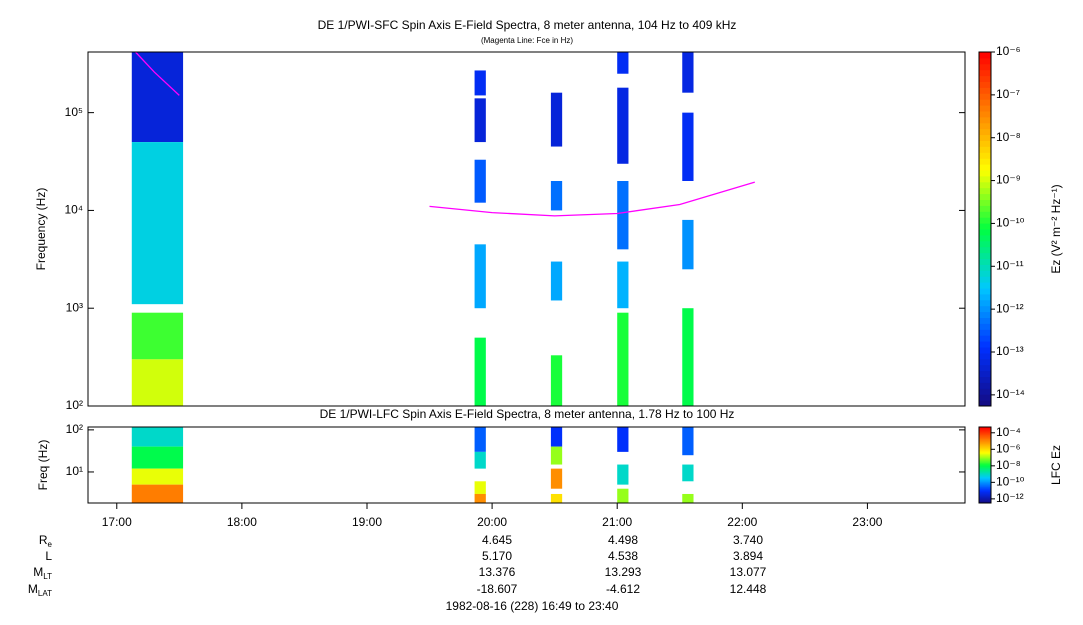 Image resolution: width=1083 pixels, height=625 pixels. Describe the element at coordinates (42, 573) in the screenshot. I see `ephemeris-label: MLT` at that location.